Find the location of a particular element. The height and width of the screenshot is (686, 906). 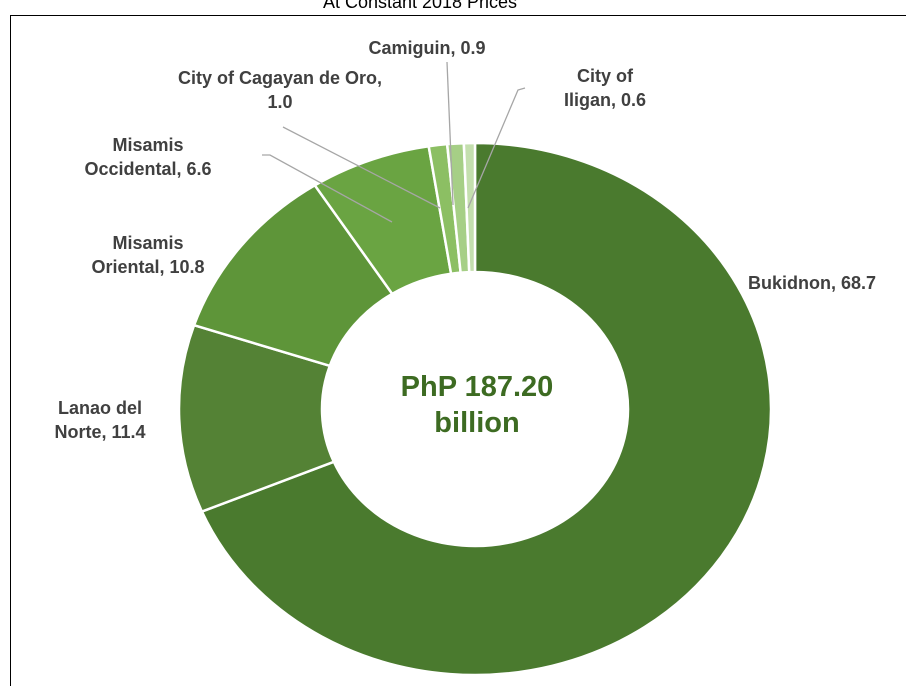

data-label: Misamis Occidental, 6.6 is located at coordinates (148, 157).